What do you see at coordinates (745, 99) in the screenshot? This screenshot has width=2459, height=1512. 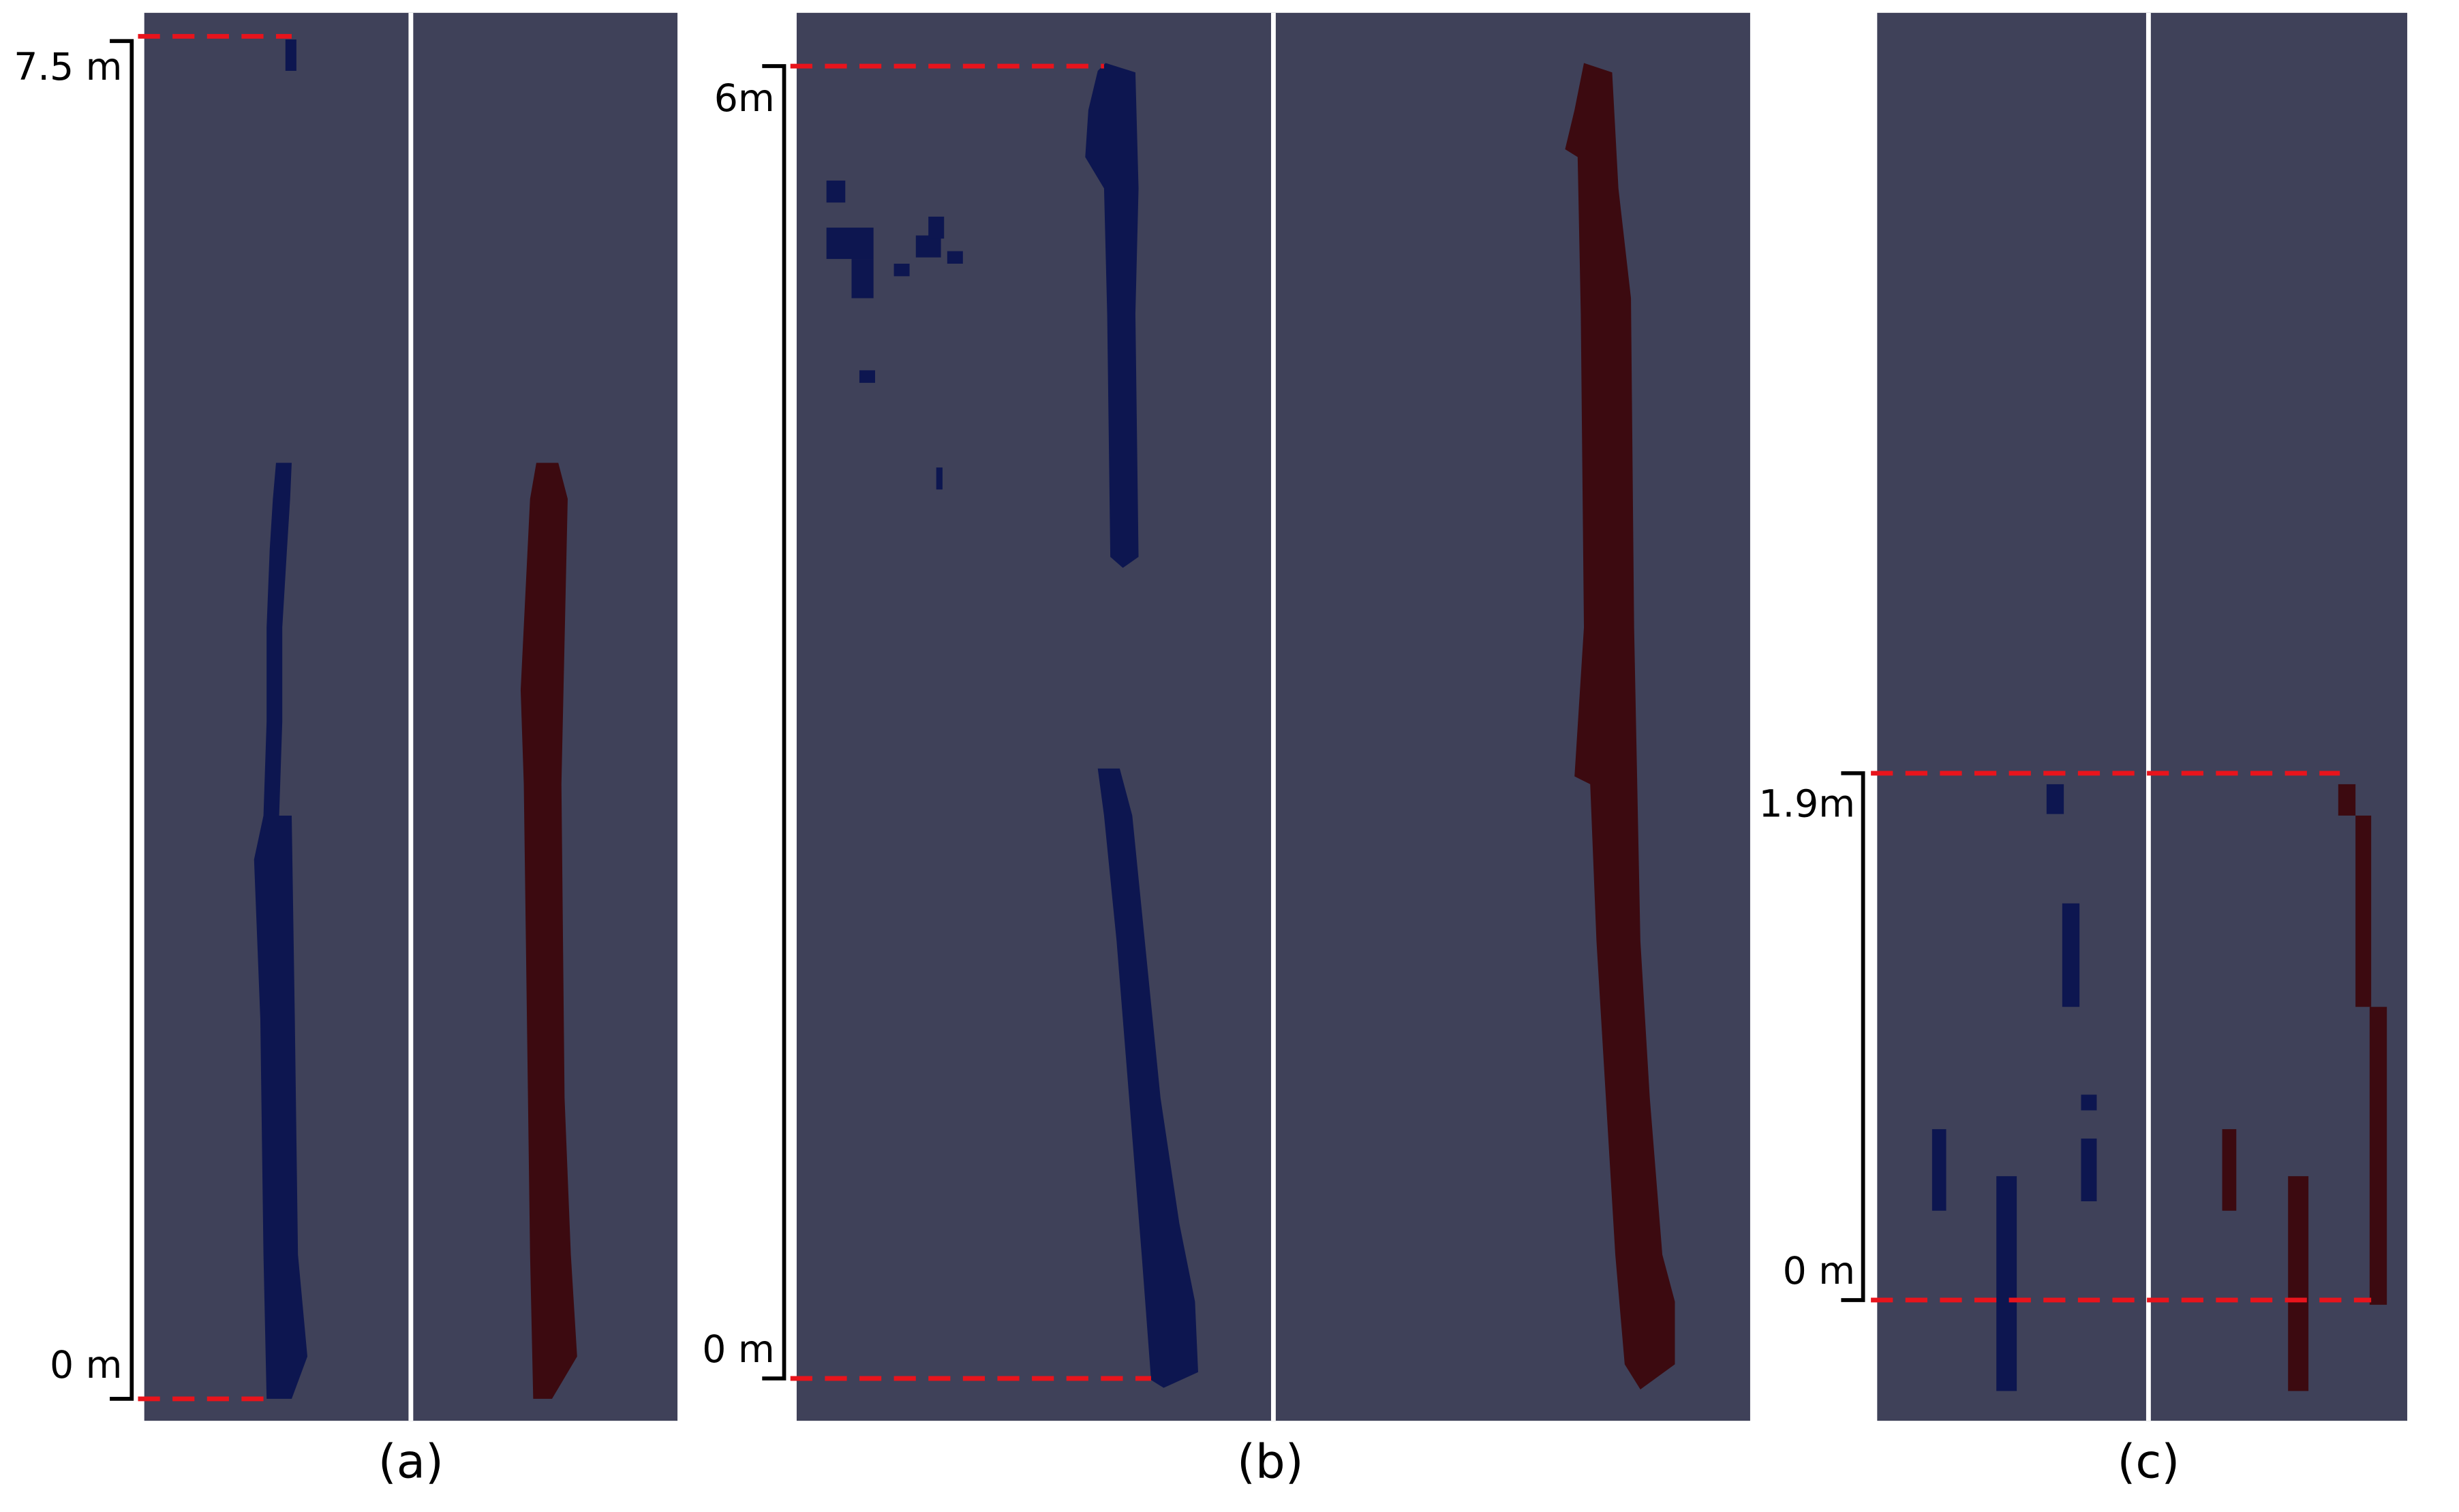 I see `scale-label: 6m` at bounding box center [745, 99].